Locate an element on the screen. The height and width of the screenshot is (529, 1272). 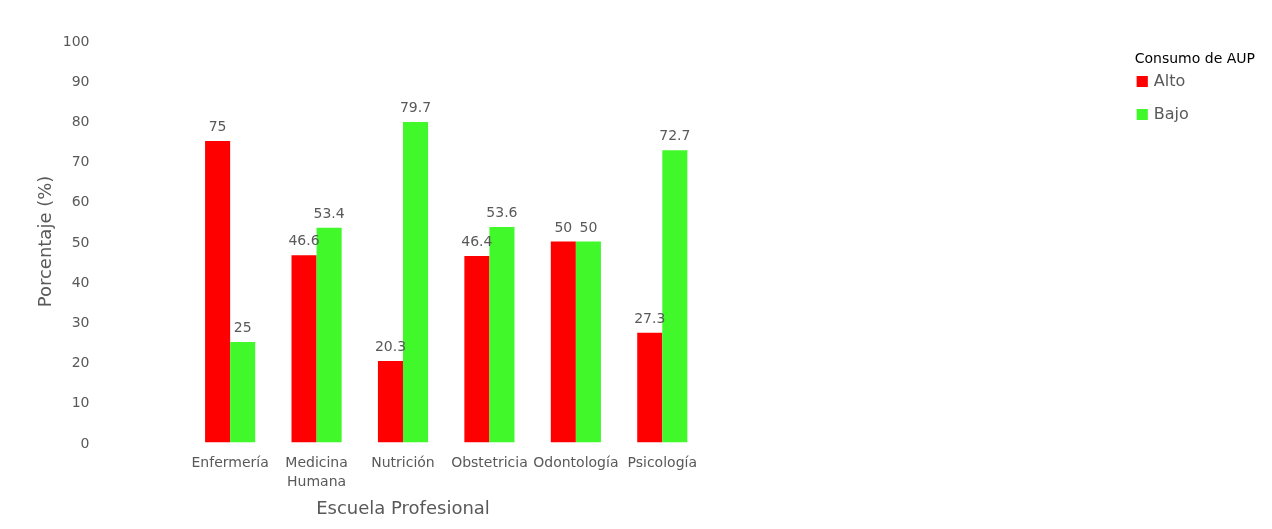
x-tick-label: Nutrición is located at coordinates (403, 461).